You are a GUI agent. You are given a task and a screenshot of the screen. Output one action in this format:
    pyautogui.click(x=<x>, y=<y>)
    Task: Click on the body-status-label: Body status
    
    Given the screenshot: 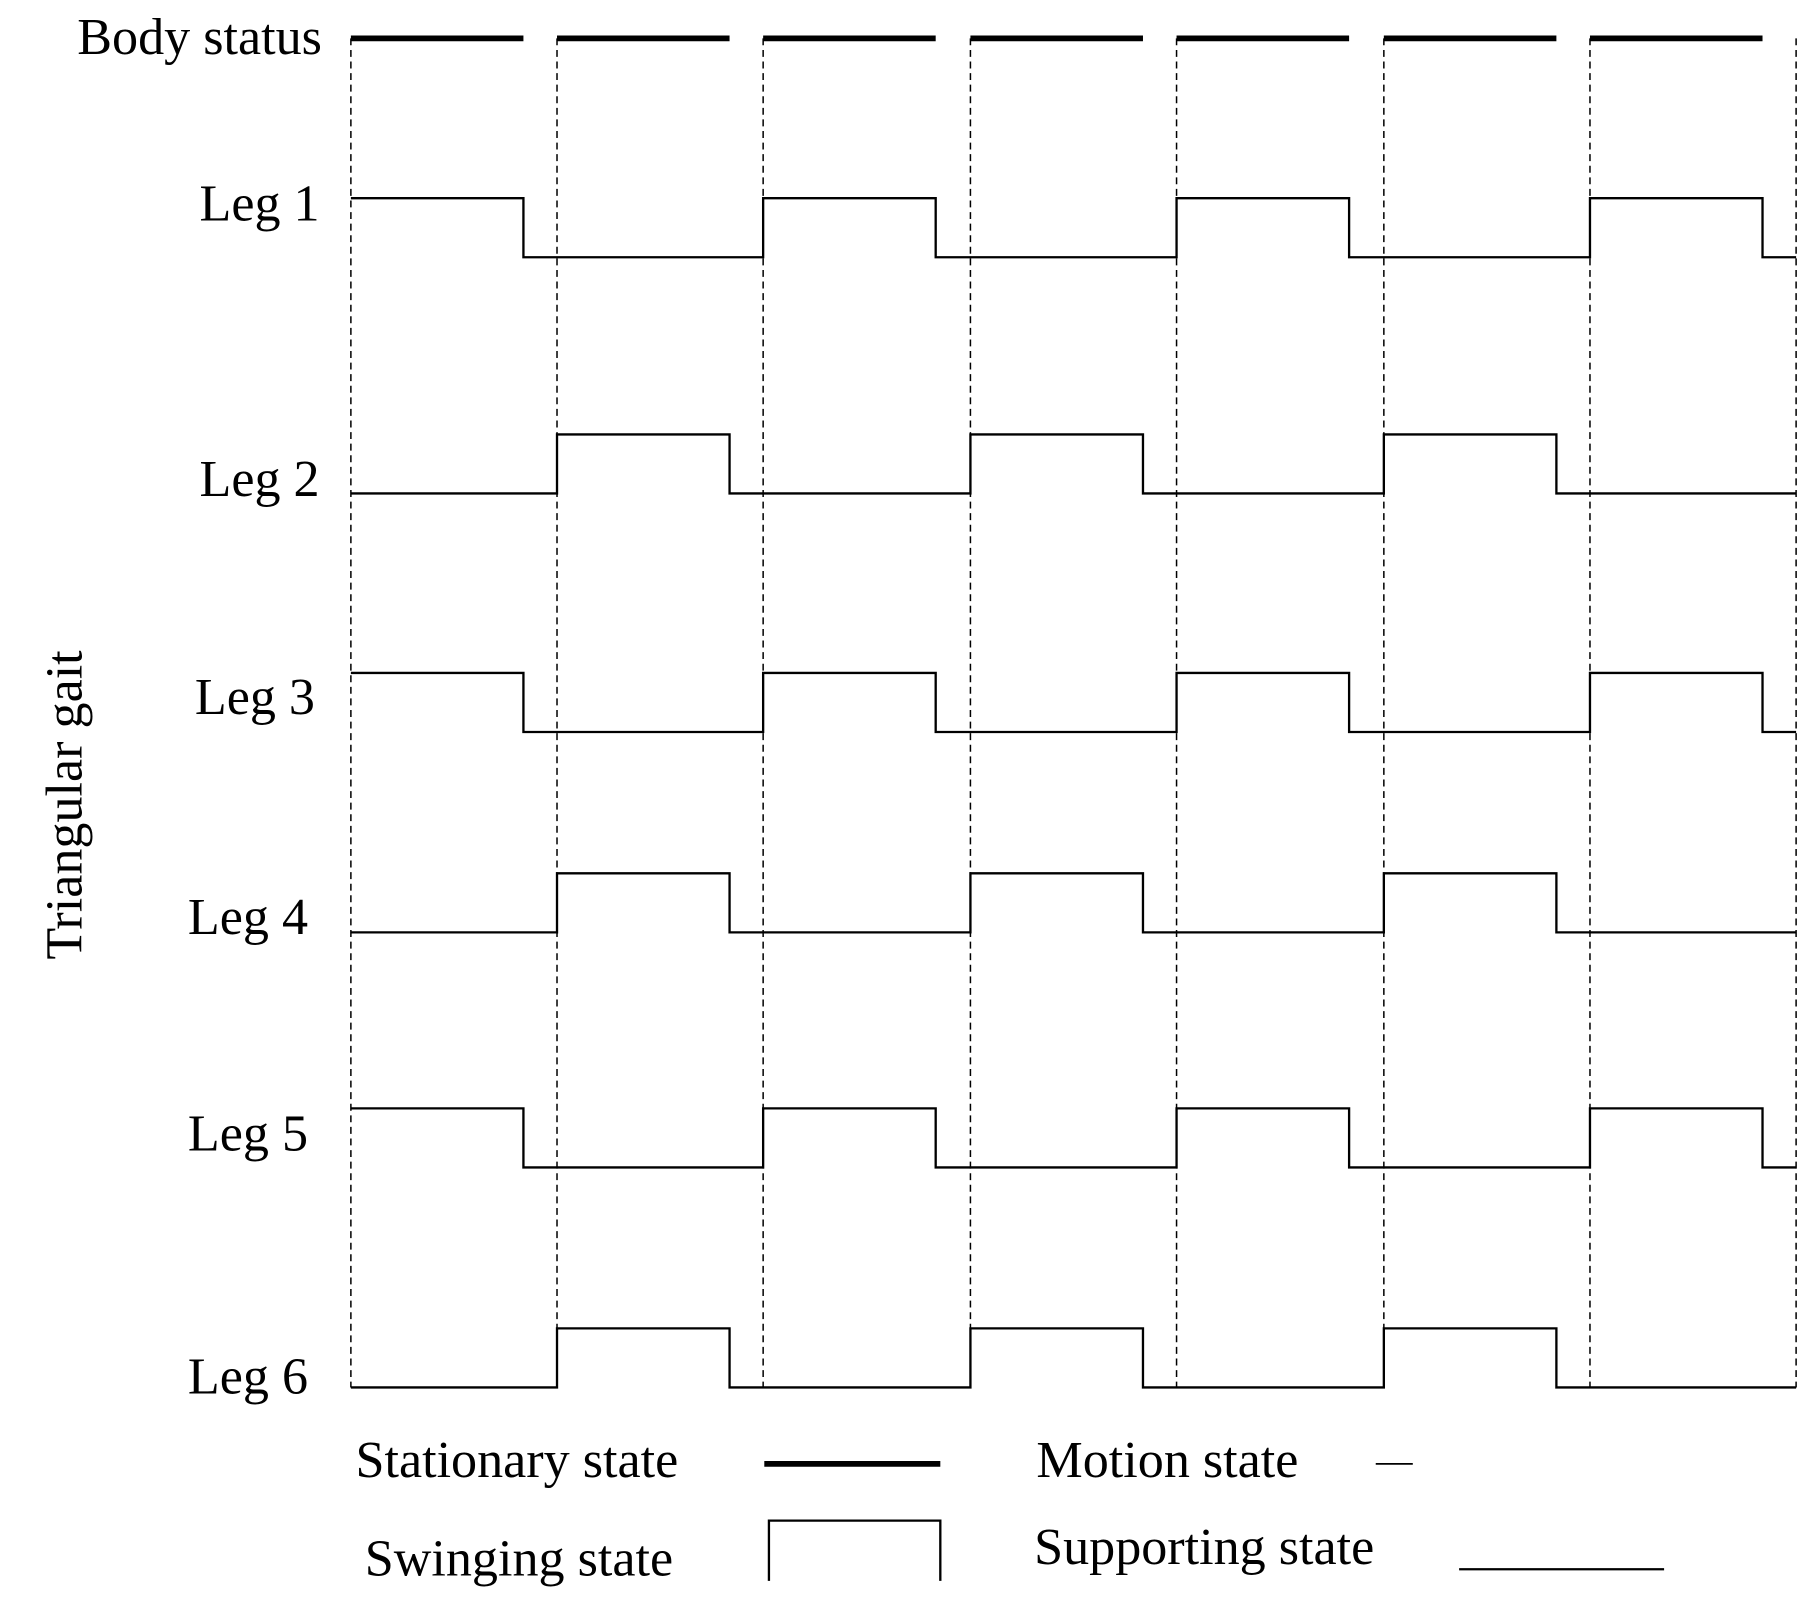 What is the action you would take?
    pyautogui.click(x=199, y=37)
    